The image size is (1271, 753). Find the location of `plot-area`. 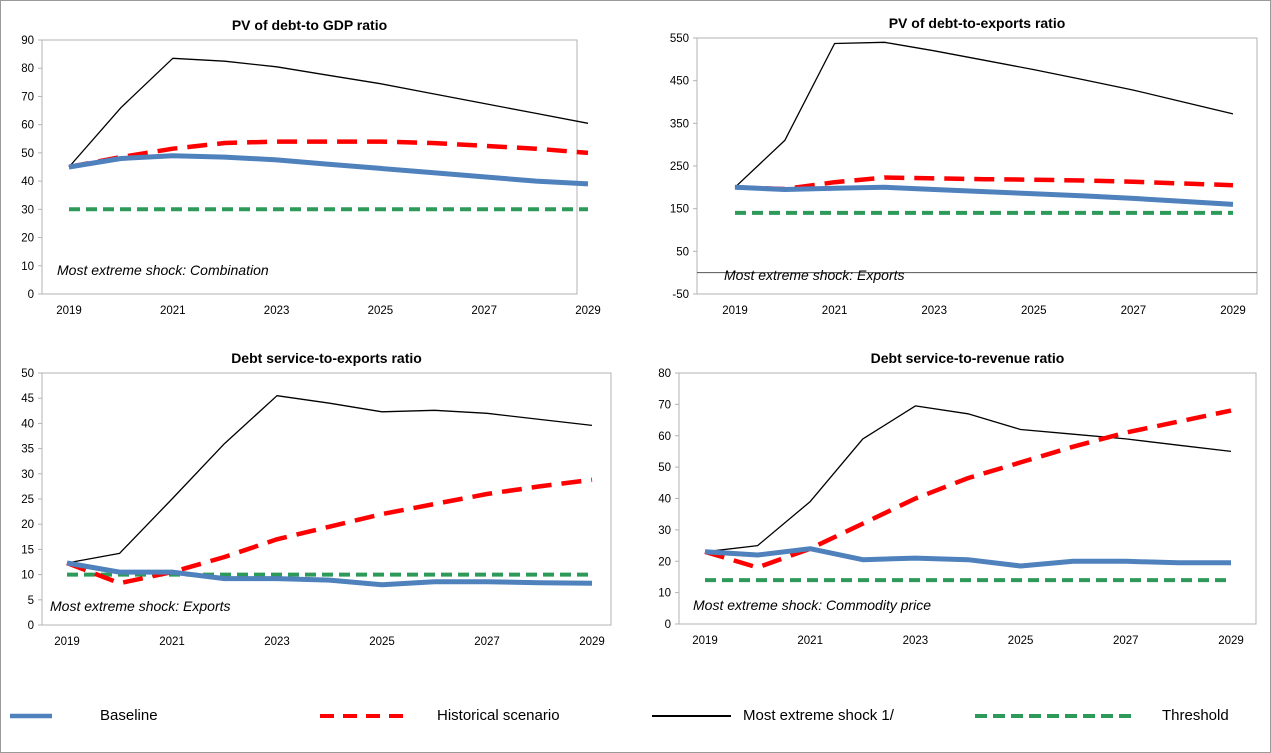

plot-area is located at coordinates (309, 167).